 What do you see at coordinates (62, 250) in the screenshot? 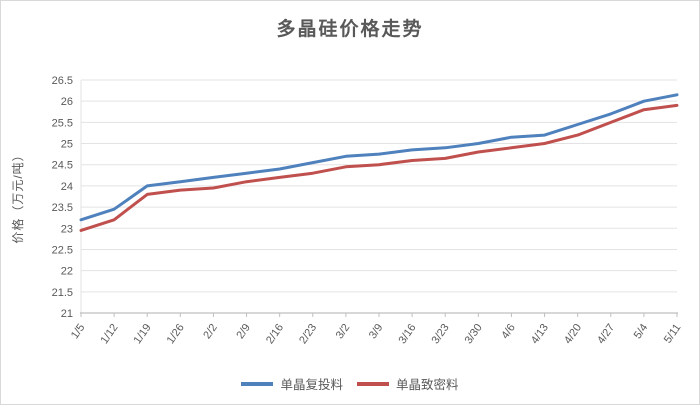
I see `y-tick-label: 22.5` at bounding box center [62, 250].